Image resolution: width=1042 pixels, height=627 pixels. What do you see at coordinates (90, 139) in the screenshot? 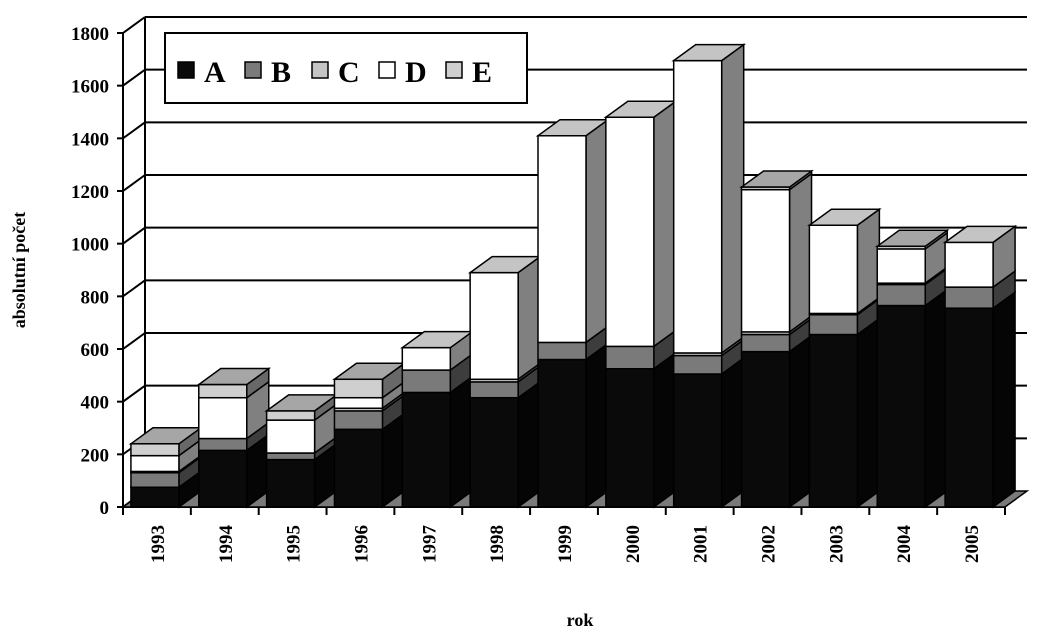
I see `y-tick-label: 1400` at bounding box center [90, 139].